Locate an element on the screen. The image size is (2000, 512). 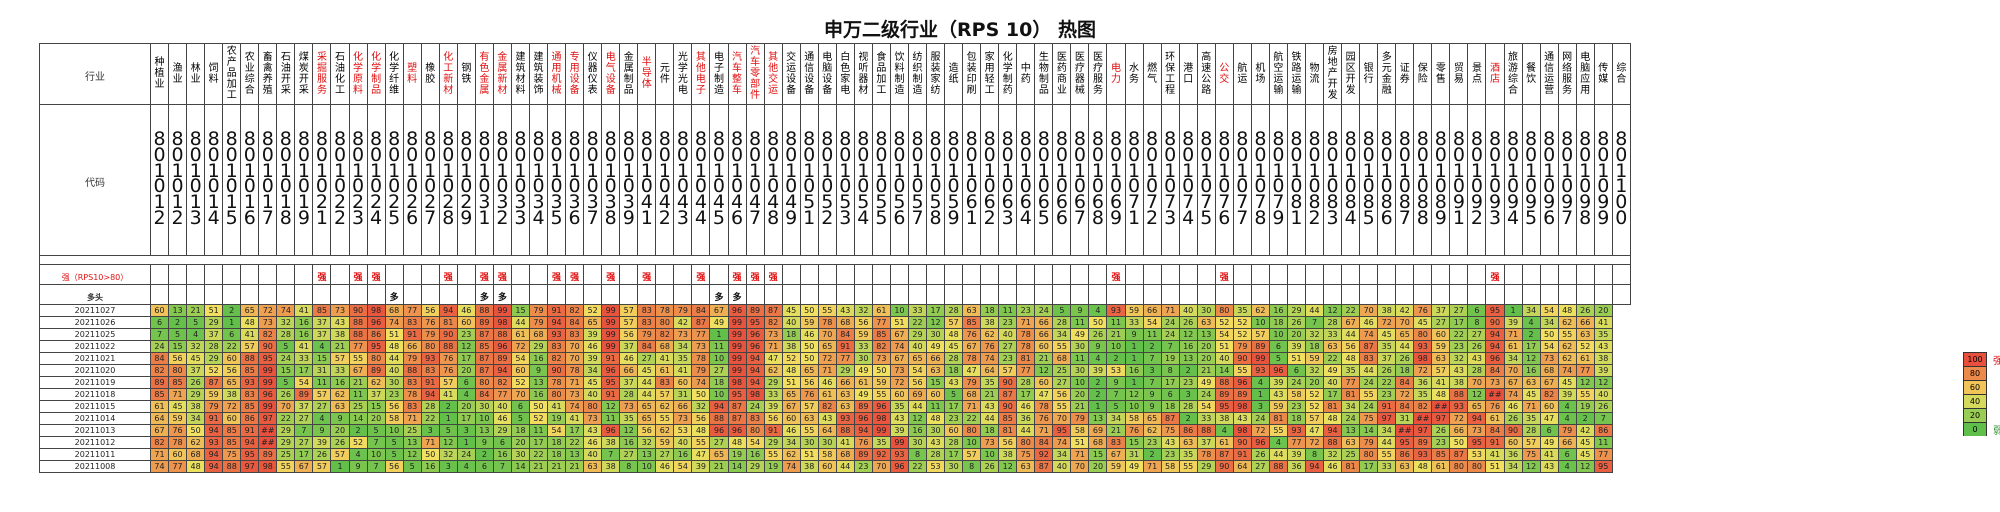
heatmap-cell: 2 is located at coordinates (1188, 418).